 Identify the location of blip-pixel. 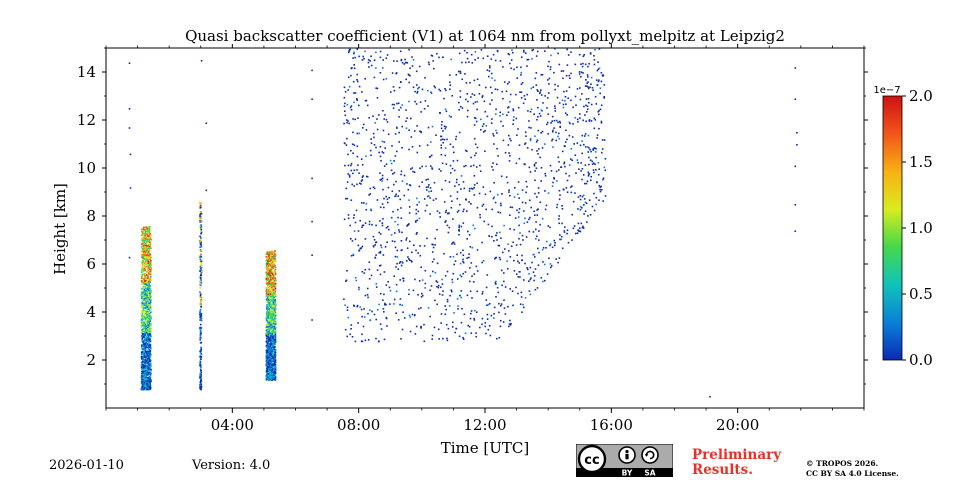
(312, 70).